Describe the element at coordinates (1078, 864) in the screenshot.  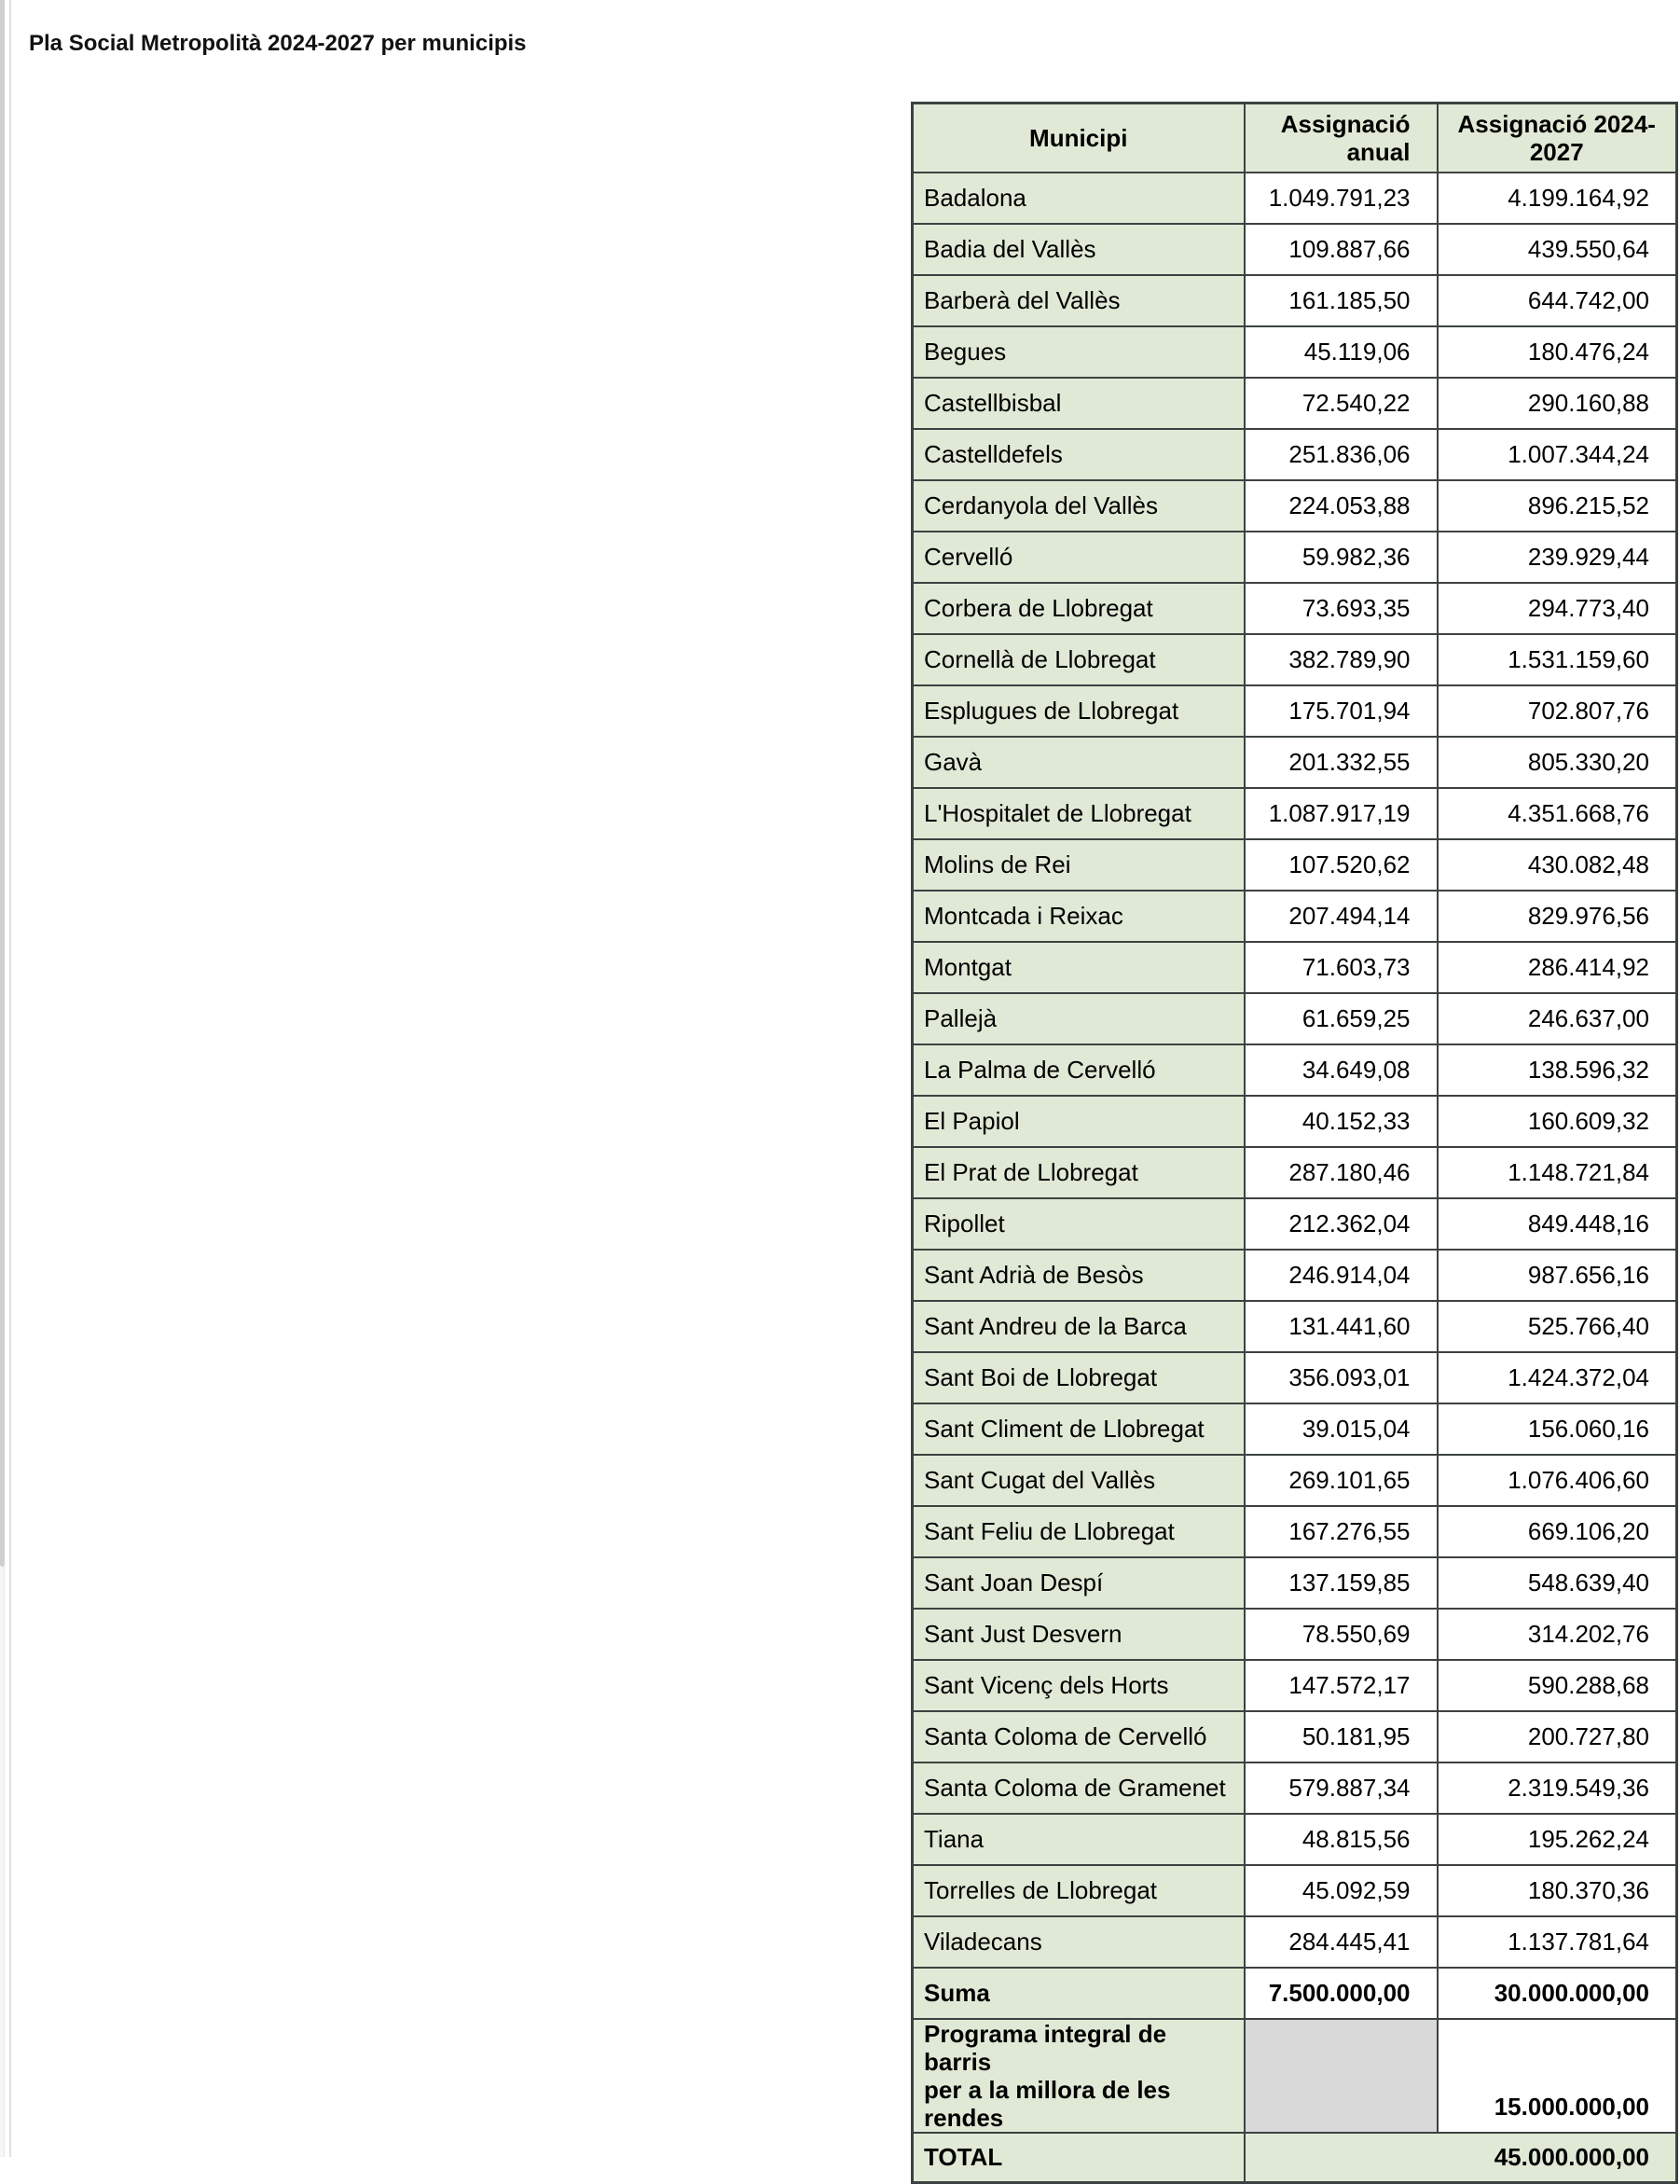
I see `municipality-name-cell: Molins de Rei` at that location.